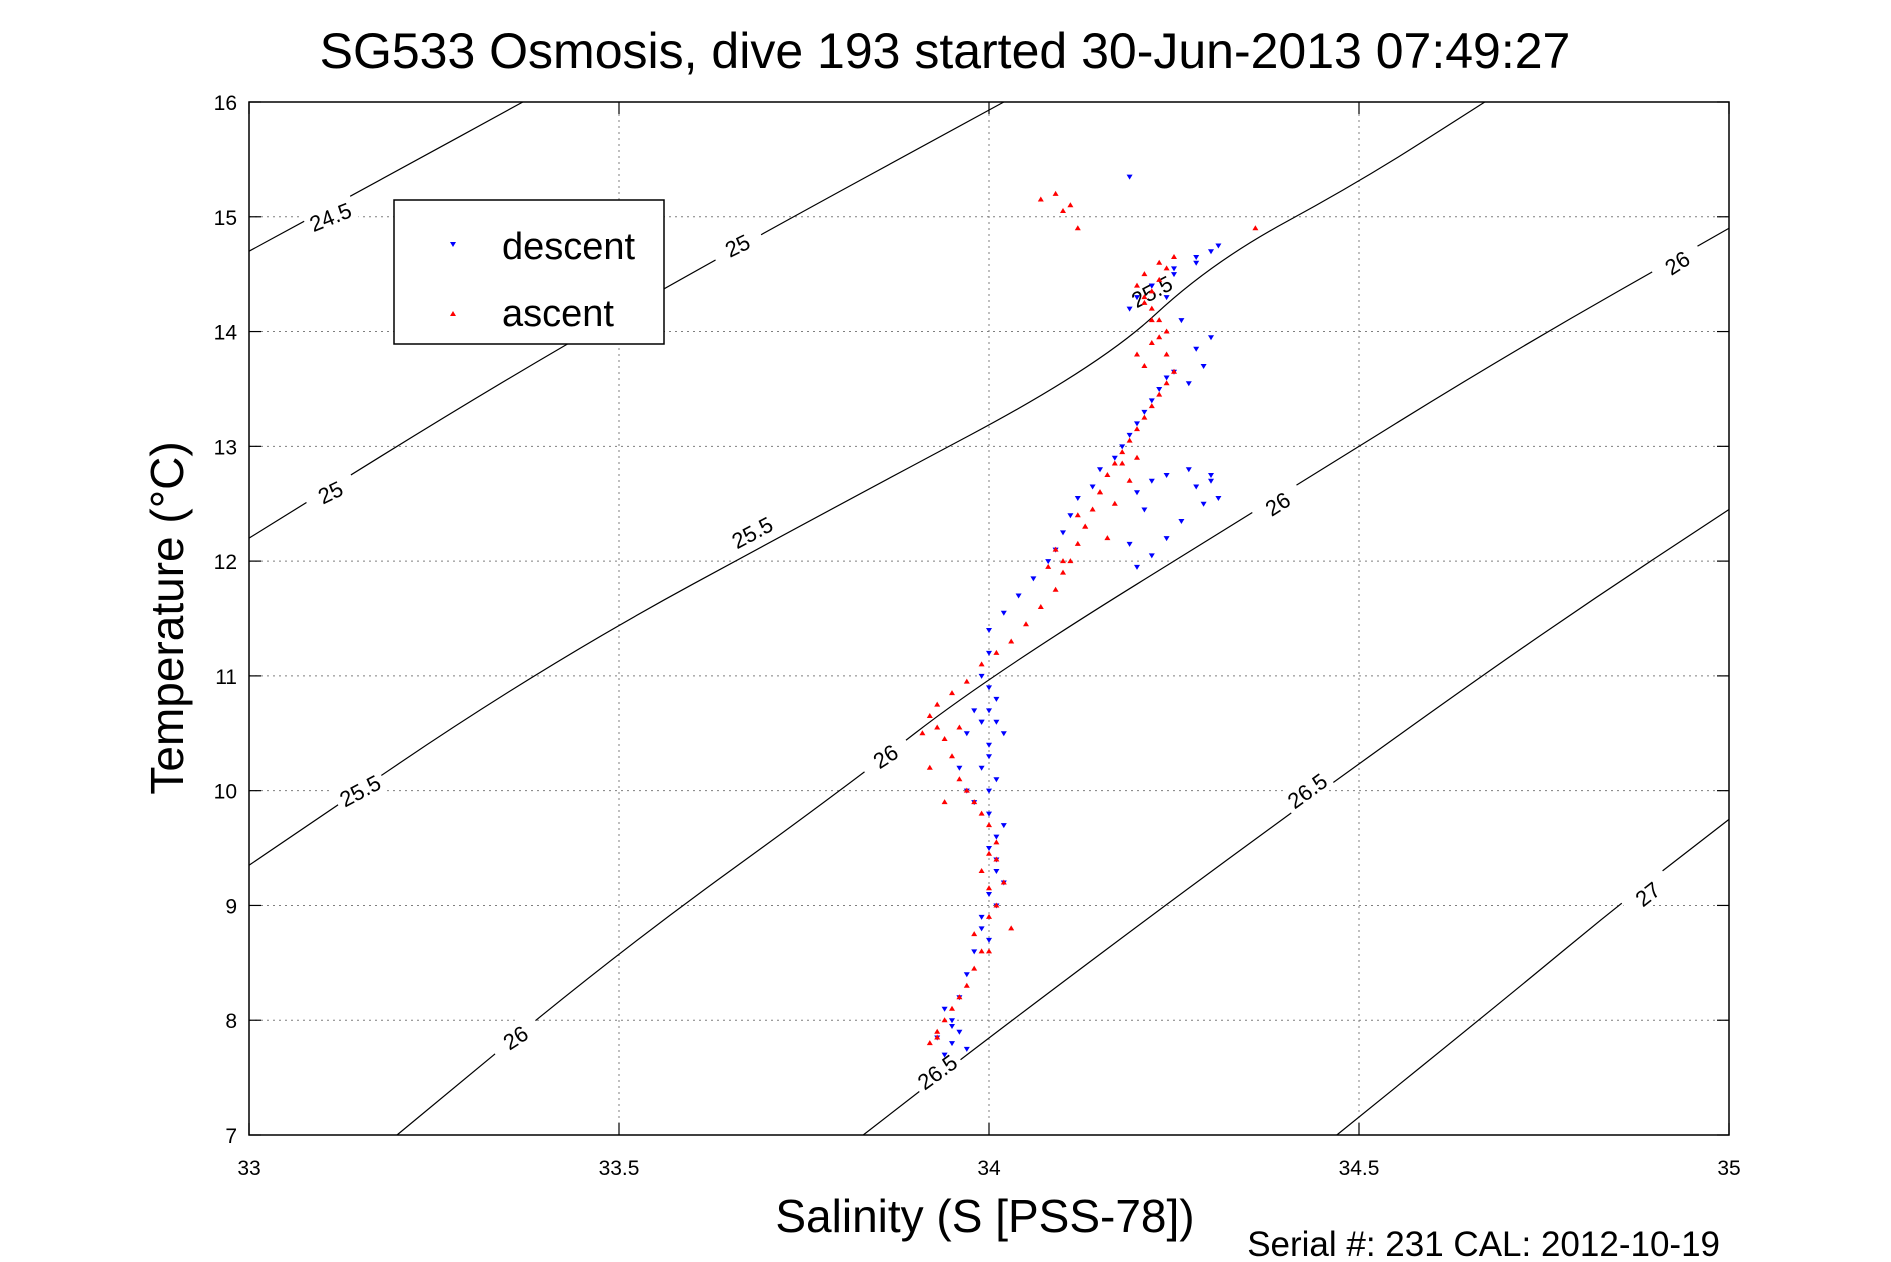 This screenshot has height=1262, width=1891. What do you see at coordinates (231, 1136) in the screenshot?
I see `y-tick-label: 7` at bounding box center [231, 1136].